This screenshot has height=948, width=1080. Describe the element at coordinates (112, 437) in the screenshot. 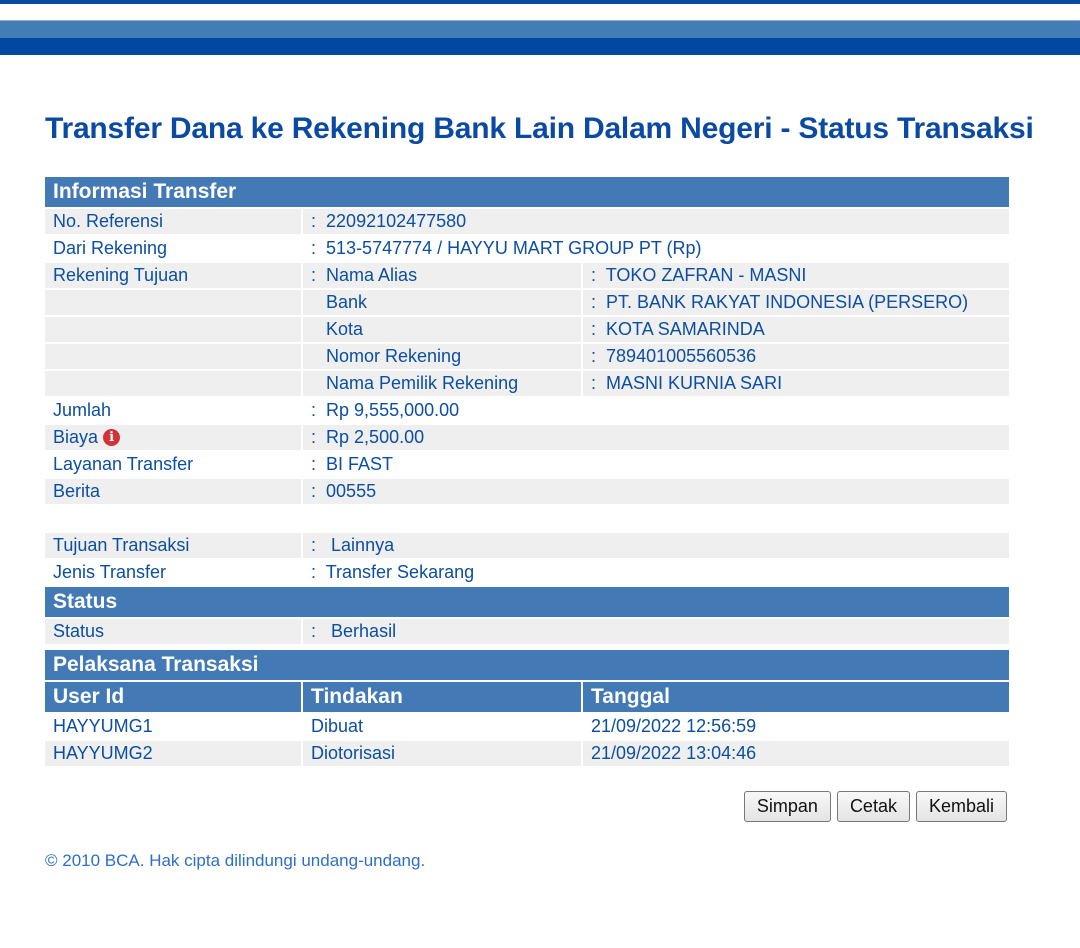

I see `info-icon: i` at that location.